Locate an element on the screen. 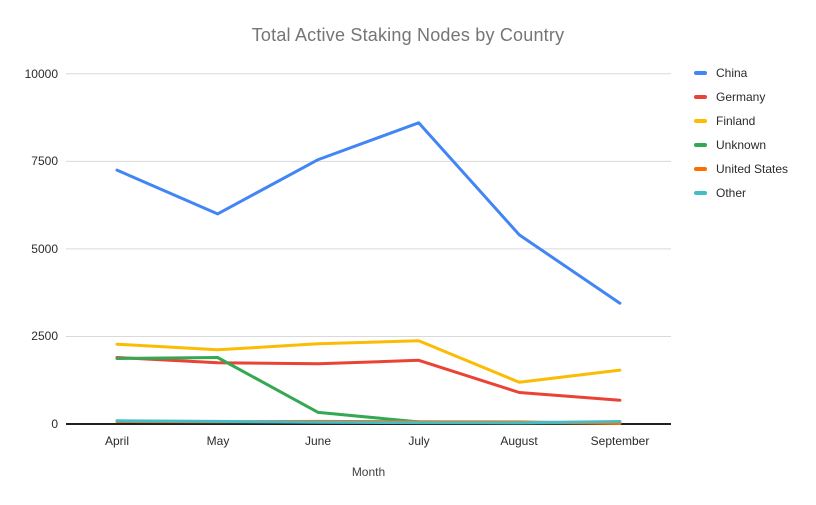 This screenshot has height=505, width=816. series-line-unknown is located at coordinates (368, 390).